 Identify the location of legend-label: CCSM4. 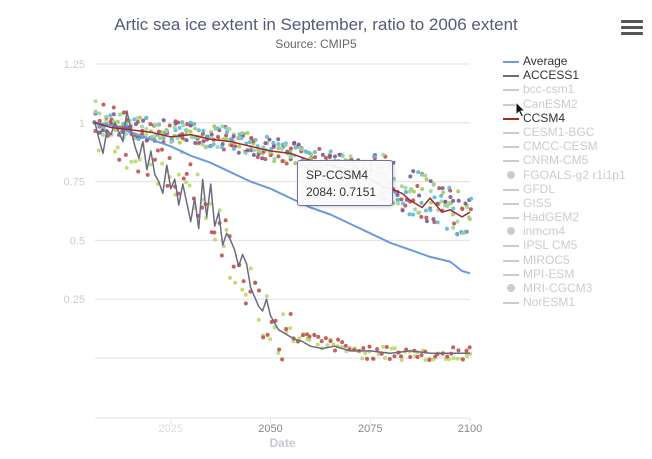
(544, 117).